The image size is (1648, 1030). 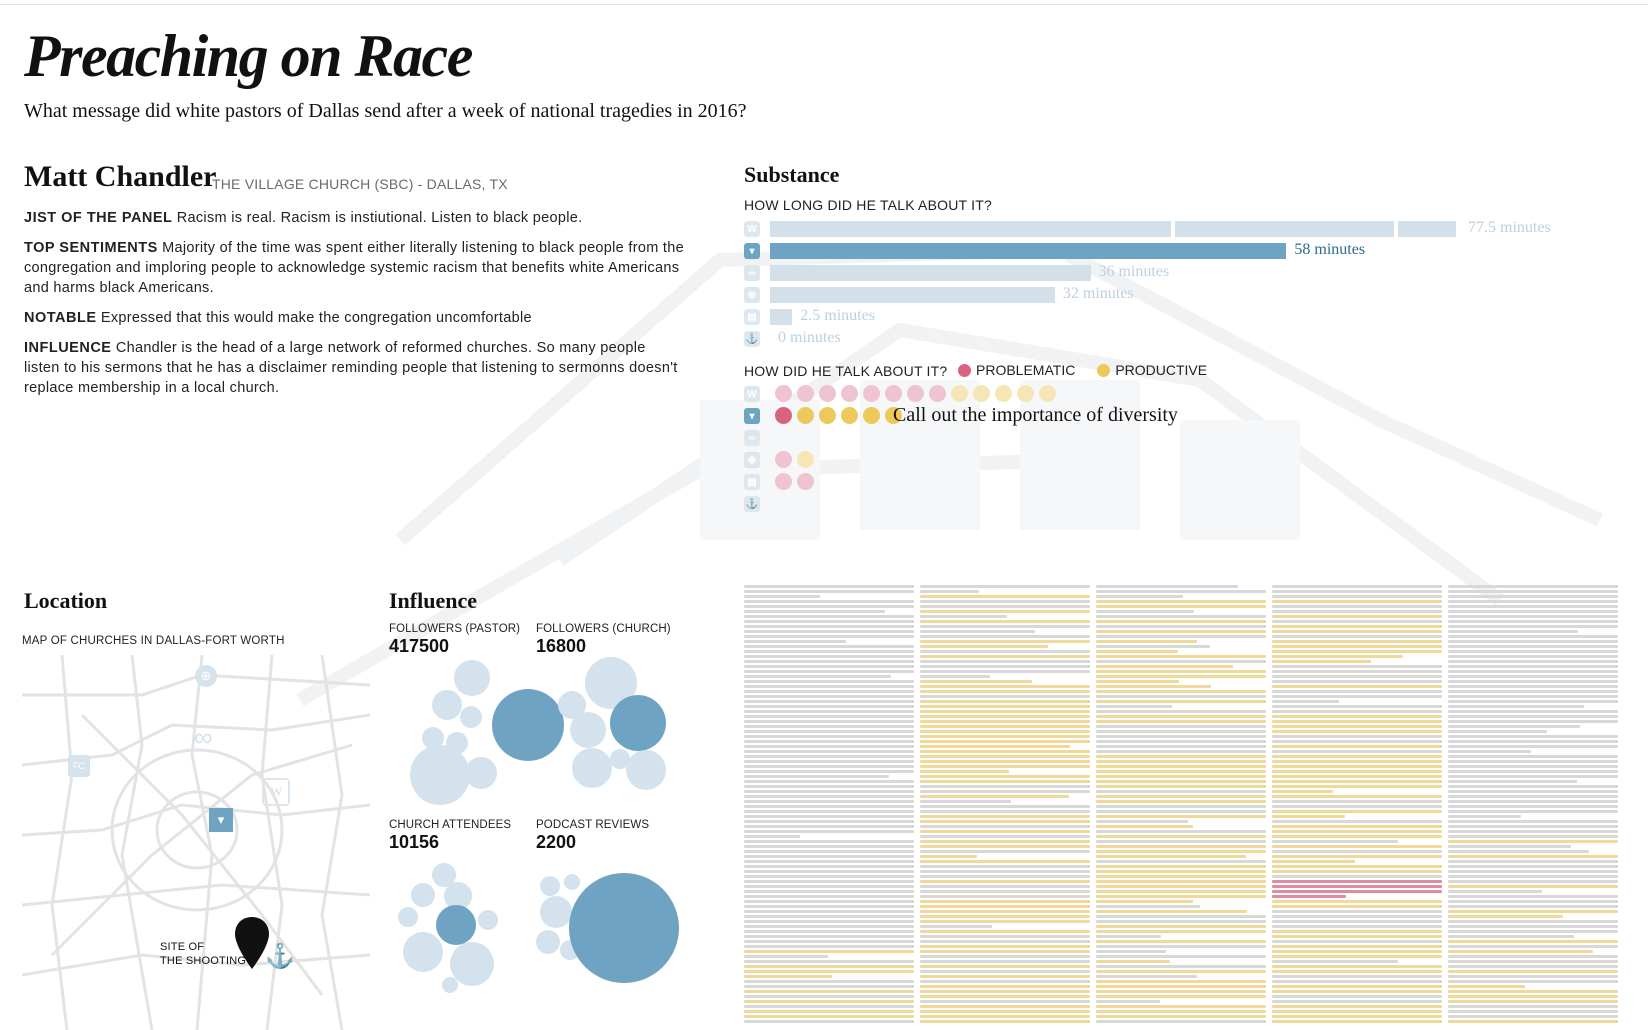 What do you see at coordinates (805, 415) in the screenshot?
I see `productive-dot` at bounding box center [805, 415].